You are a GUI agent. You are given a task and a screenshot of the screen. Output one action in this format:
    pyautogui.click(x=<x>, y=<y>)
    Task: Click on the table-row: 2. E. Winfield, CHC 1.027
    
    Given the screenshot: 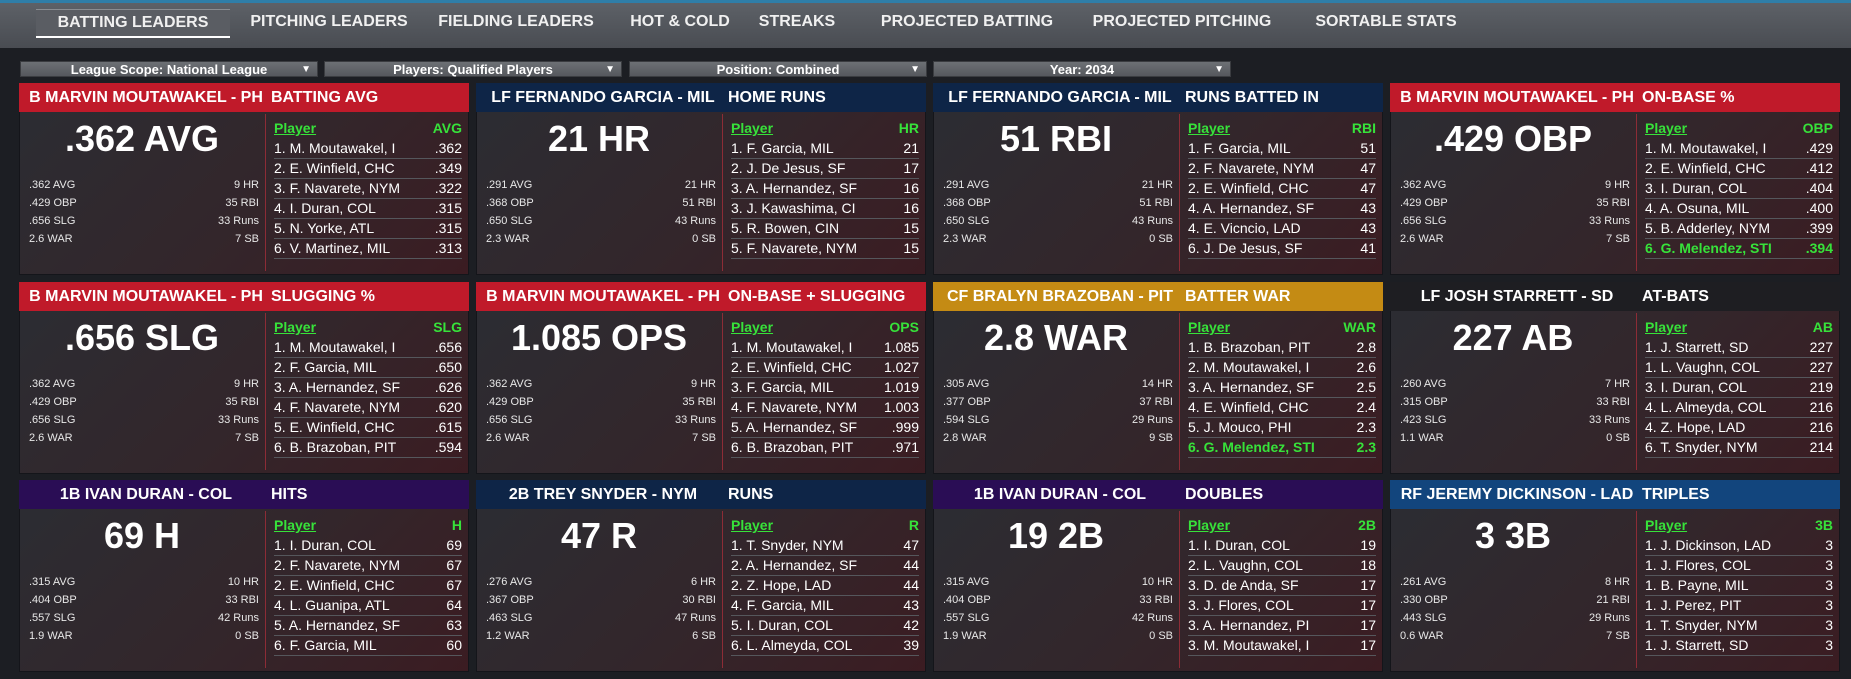 What is the action you would take?
    pyautogui.click(x=825, y=368)
    